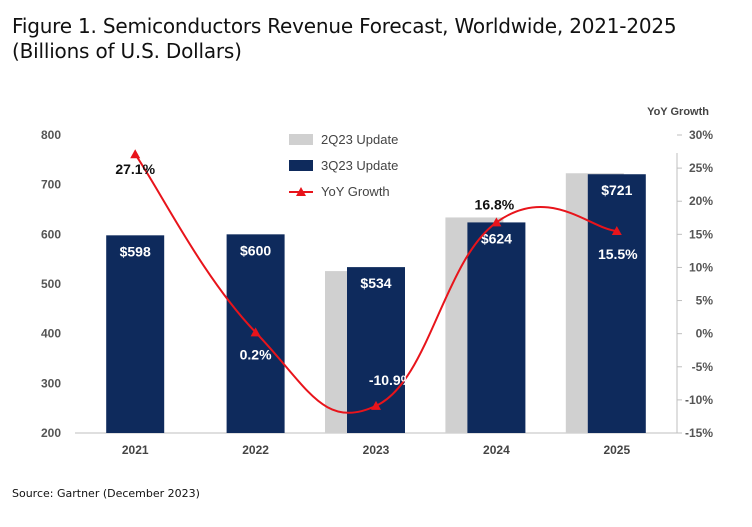  Describe the element at coordinates (301, 165) in the screenshot. I see `legend-swatch-3q23-update` at that location.